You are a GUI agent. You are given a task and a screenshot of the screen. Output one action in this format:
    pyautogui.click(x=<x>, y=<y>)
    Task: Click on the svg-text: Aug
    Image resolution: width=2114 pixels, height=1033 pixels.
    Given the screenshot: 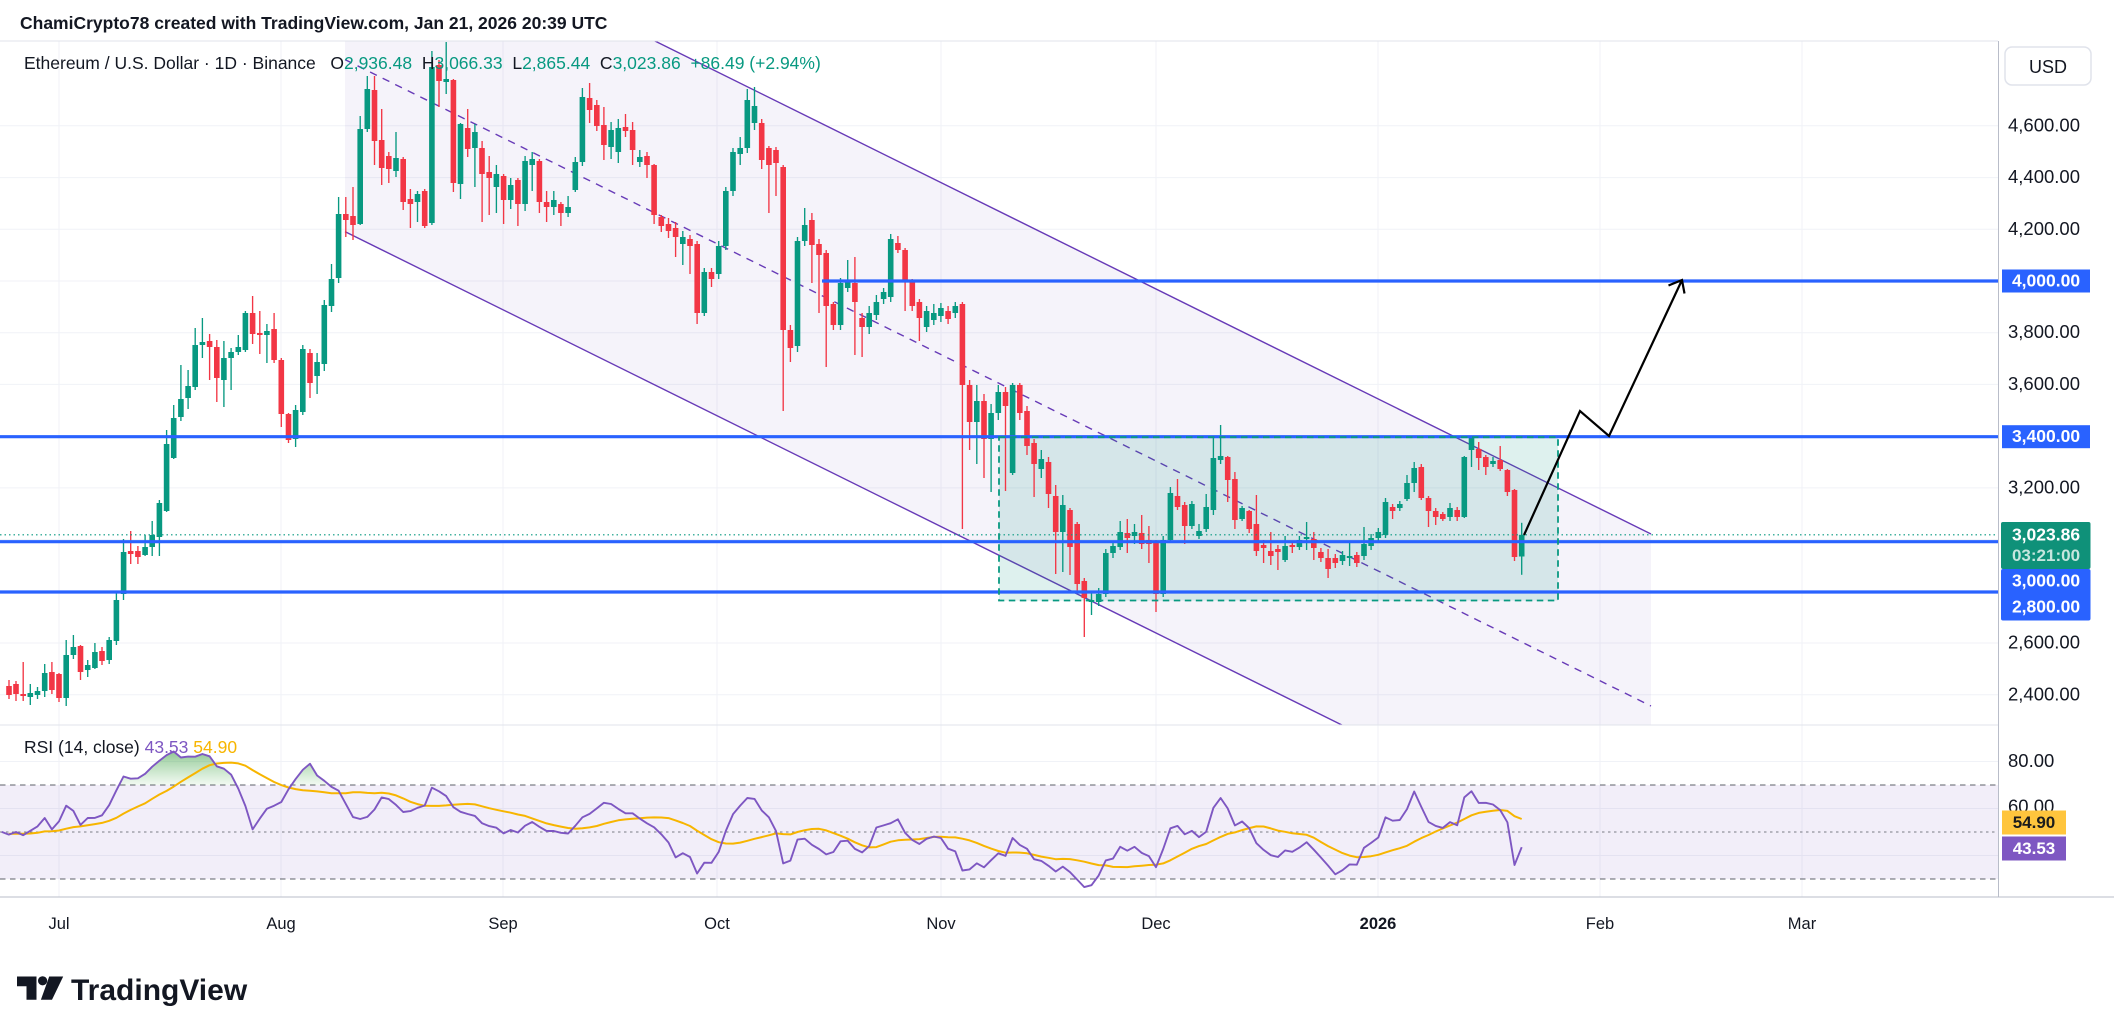 What is the action you would take?
    pyautogui.click(x=280, y=924)
    